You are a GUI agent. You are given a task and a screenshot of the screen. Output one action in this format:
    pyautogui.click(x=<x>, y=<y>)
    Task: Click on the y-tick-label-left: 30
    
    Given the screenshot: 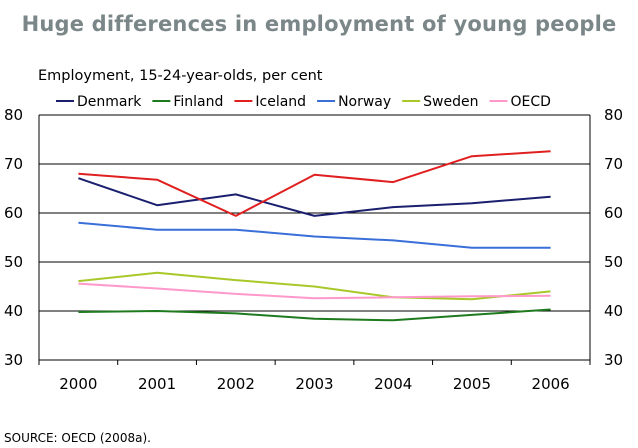 What is the action you would take?
    pyautogui.click(x=13, y=360)
    